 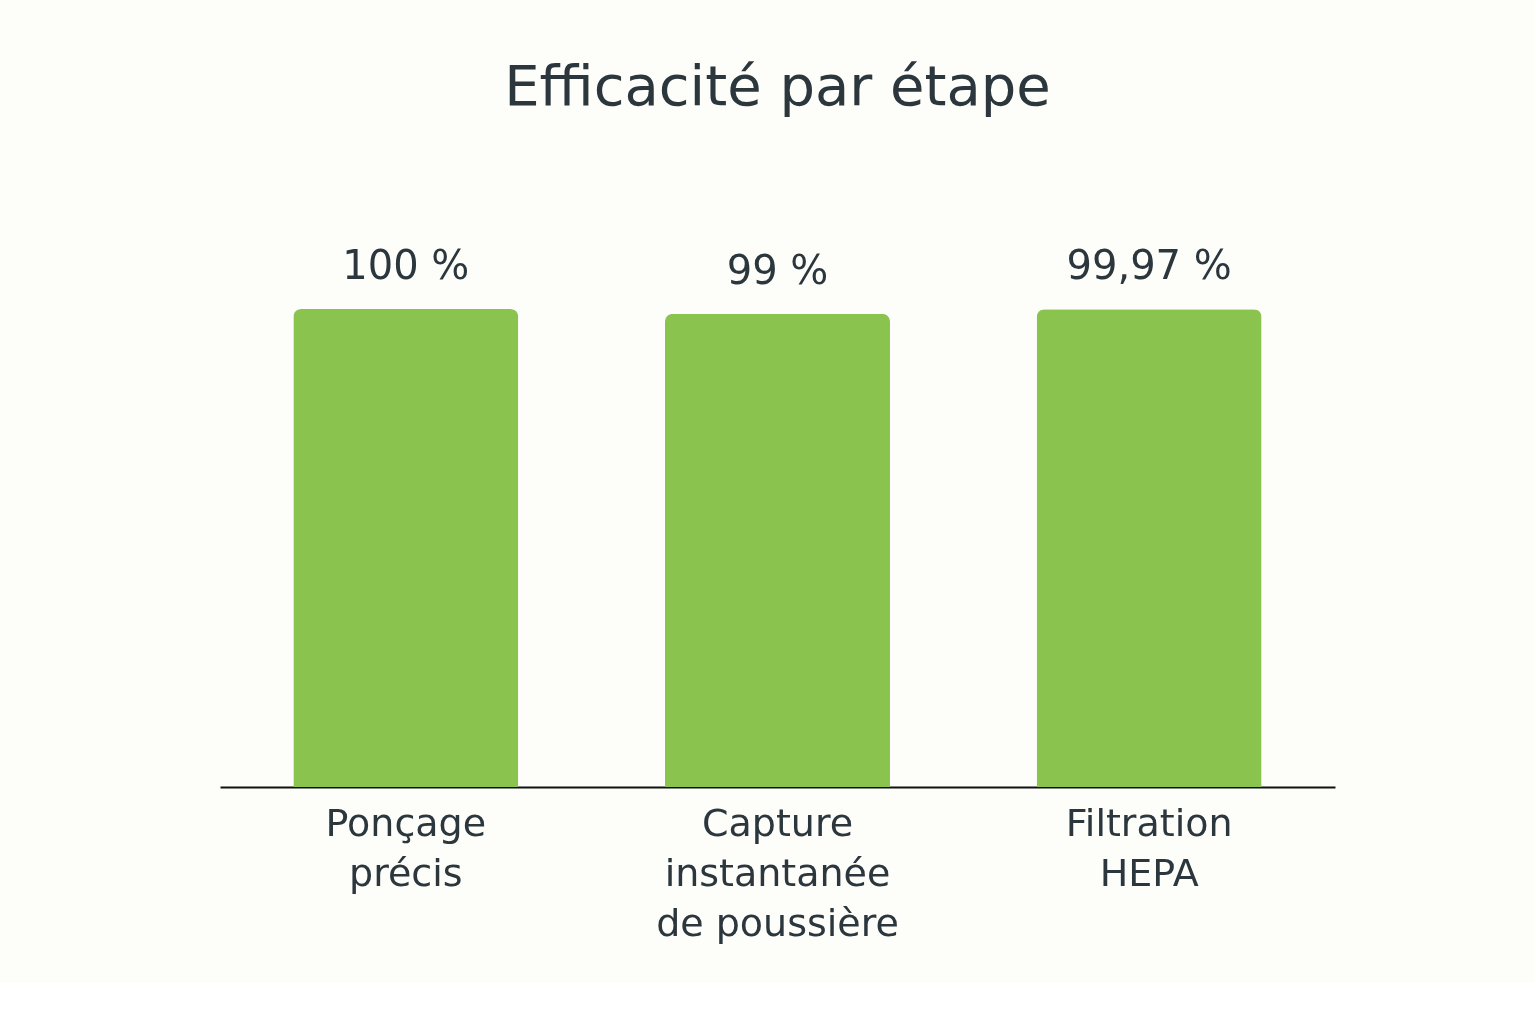 I want to click on x-tick-label: Filtration HEPA, so click(x=1149, y=847).